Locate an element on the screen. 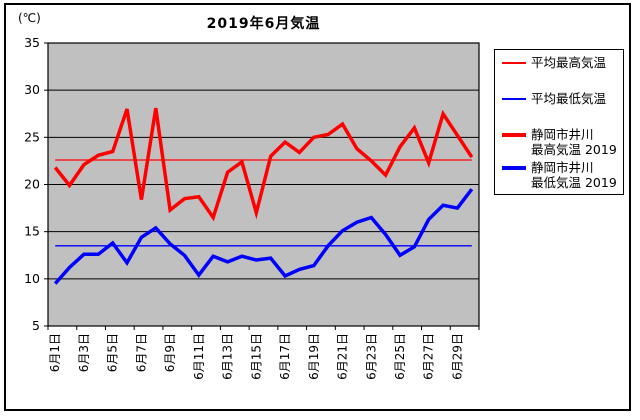  legend-label: 平均最低気温 is located at coordinates (569, 98).